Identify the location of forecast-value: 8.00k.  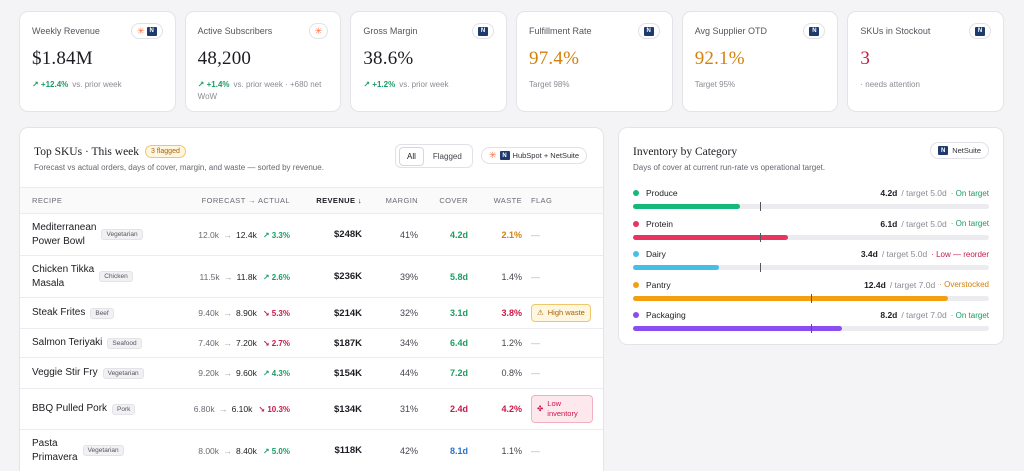
(209, 450).